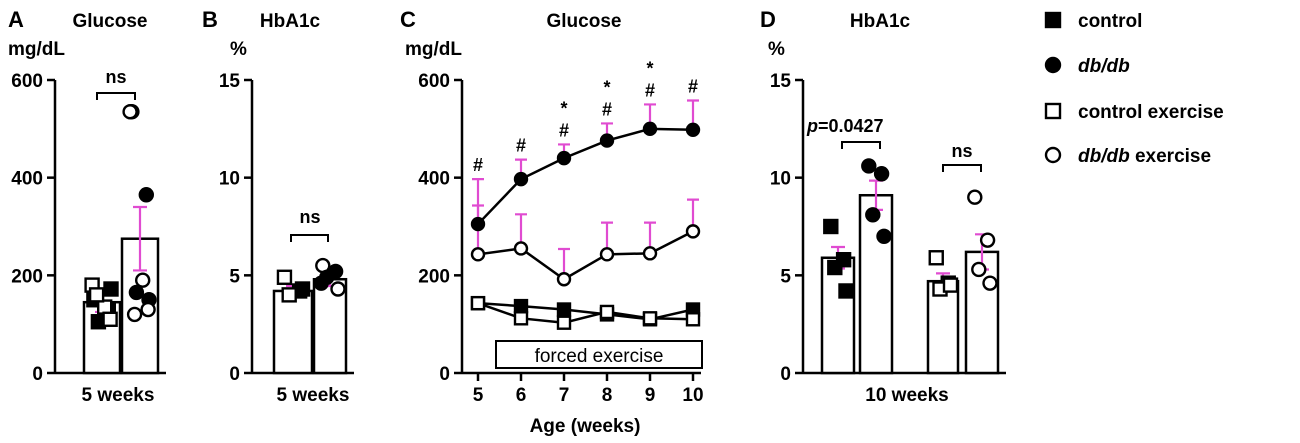  Describe the element at coordinates (1104, 66) in the screenshot. I see `legend-label: db/db` at that location.